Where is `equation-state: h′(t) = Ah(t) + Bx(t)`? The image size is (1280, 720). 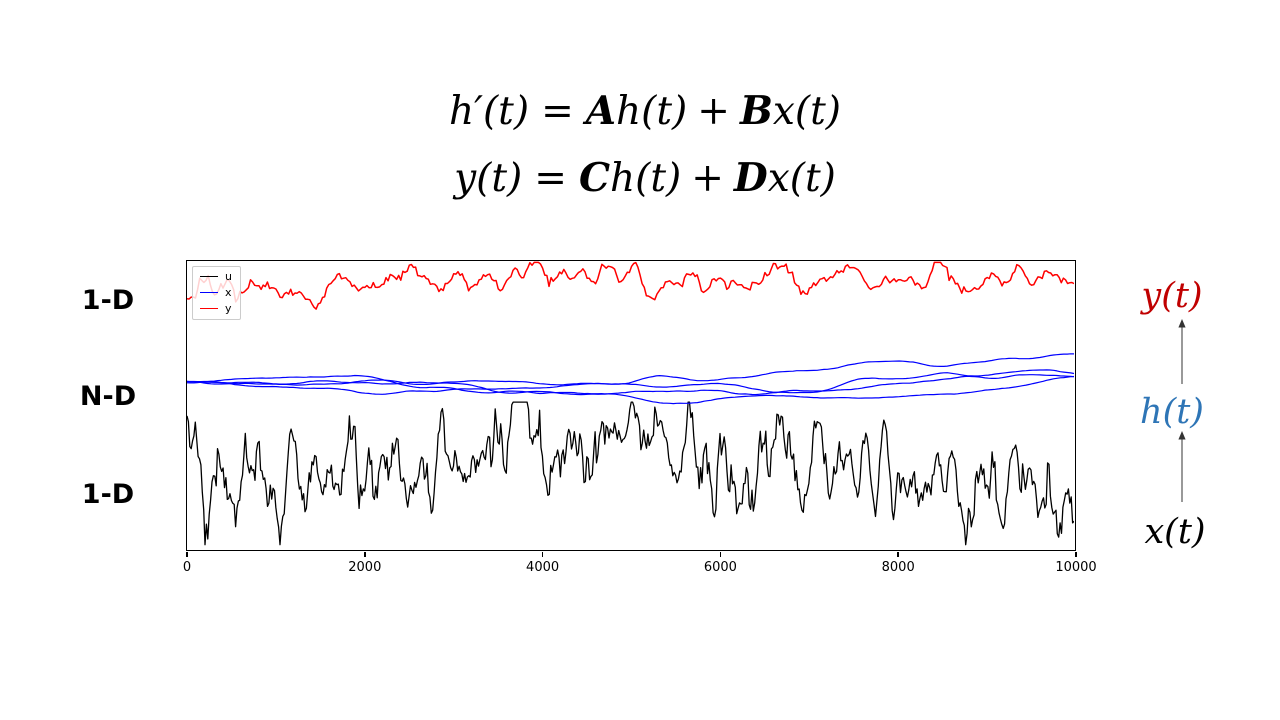
equation-state: h′(t) = Ah(t) + Bx(t) is located at coordinates (640, 111).